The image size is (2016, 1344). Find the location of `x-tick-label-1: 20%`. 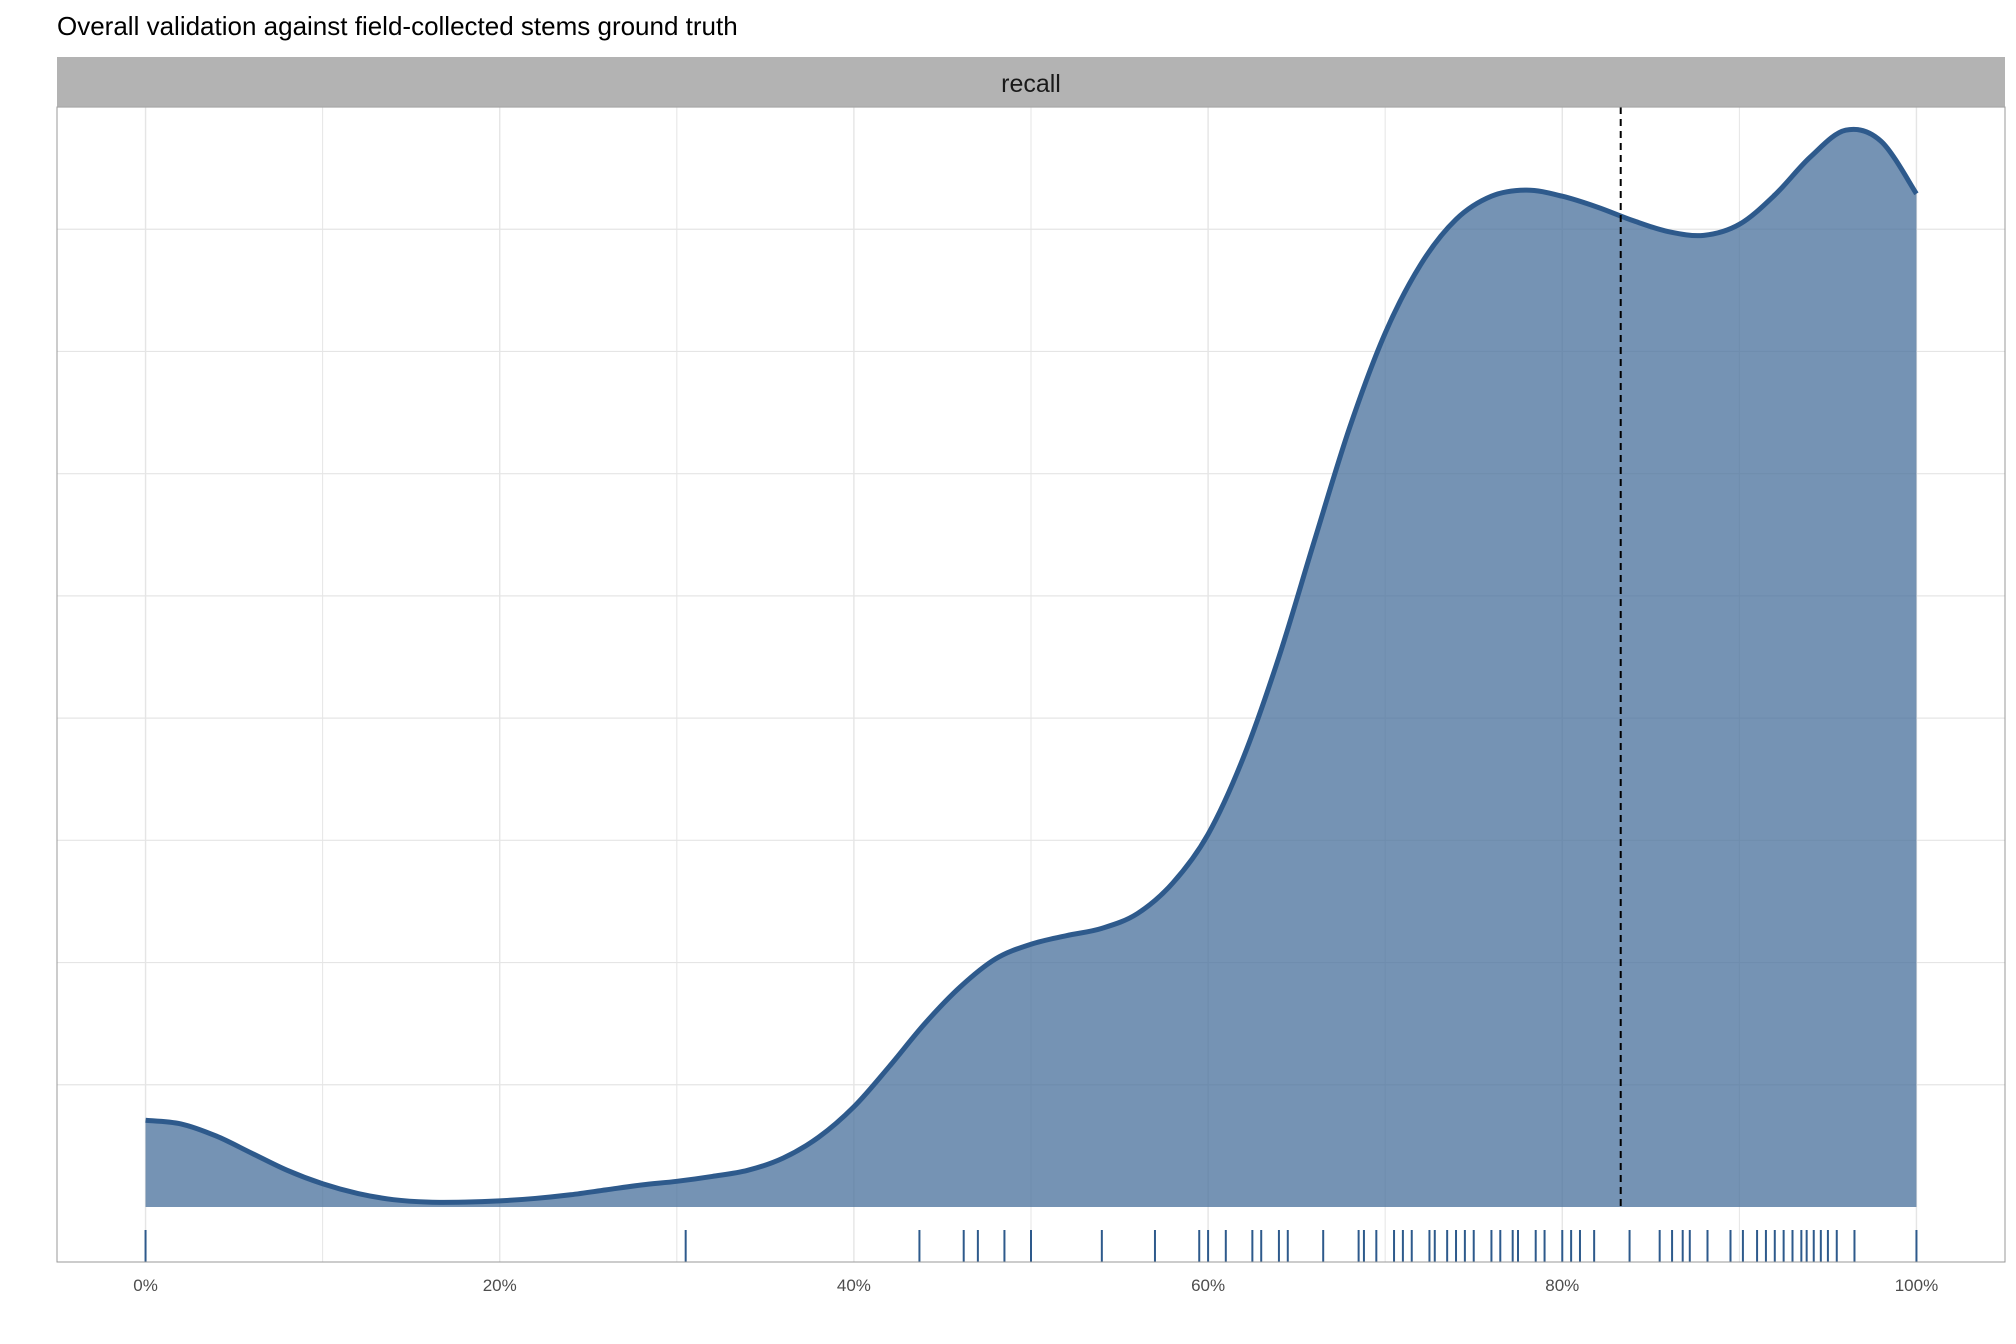

x-tick-label-1: 20% is located at coordinates (500, 1285).